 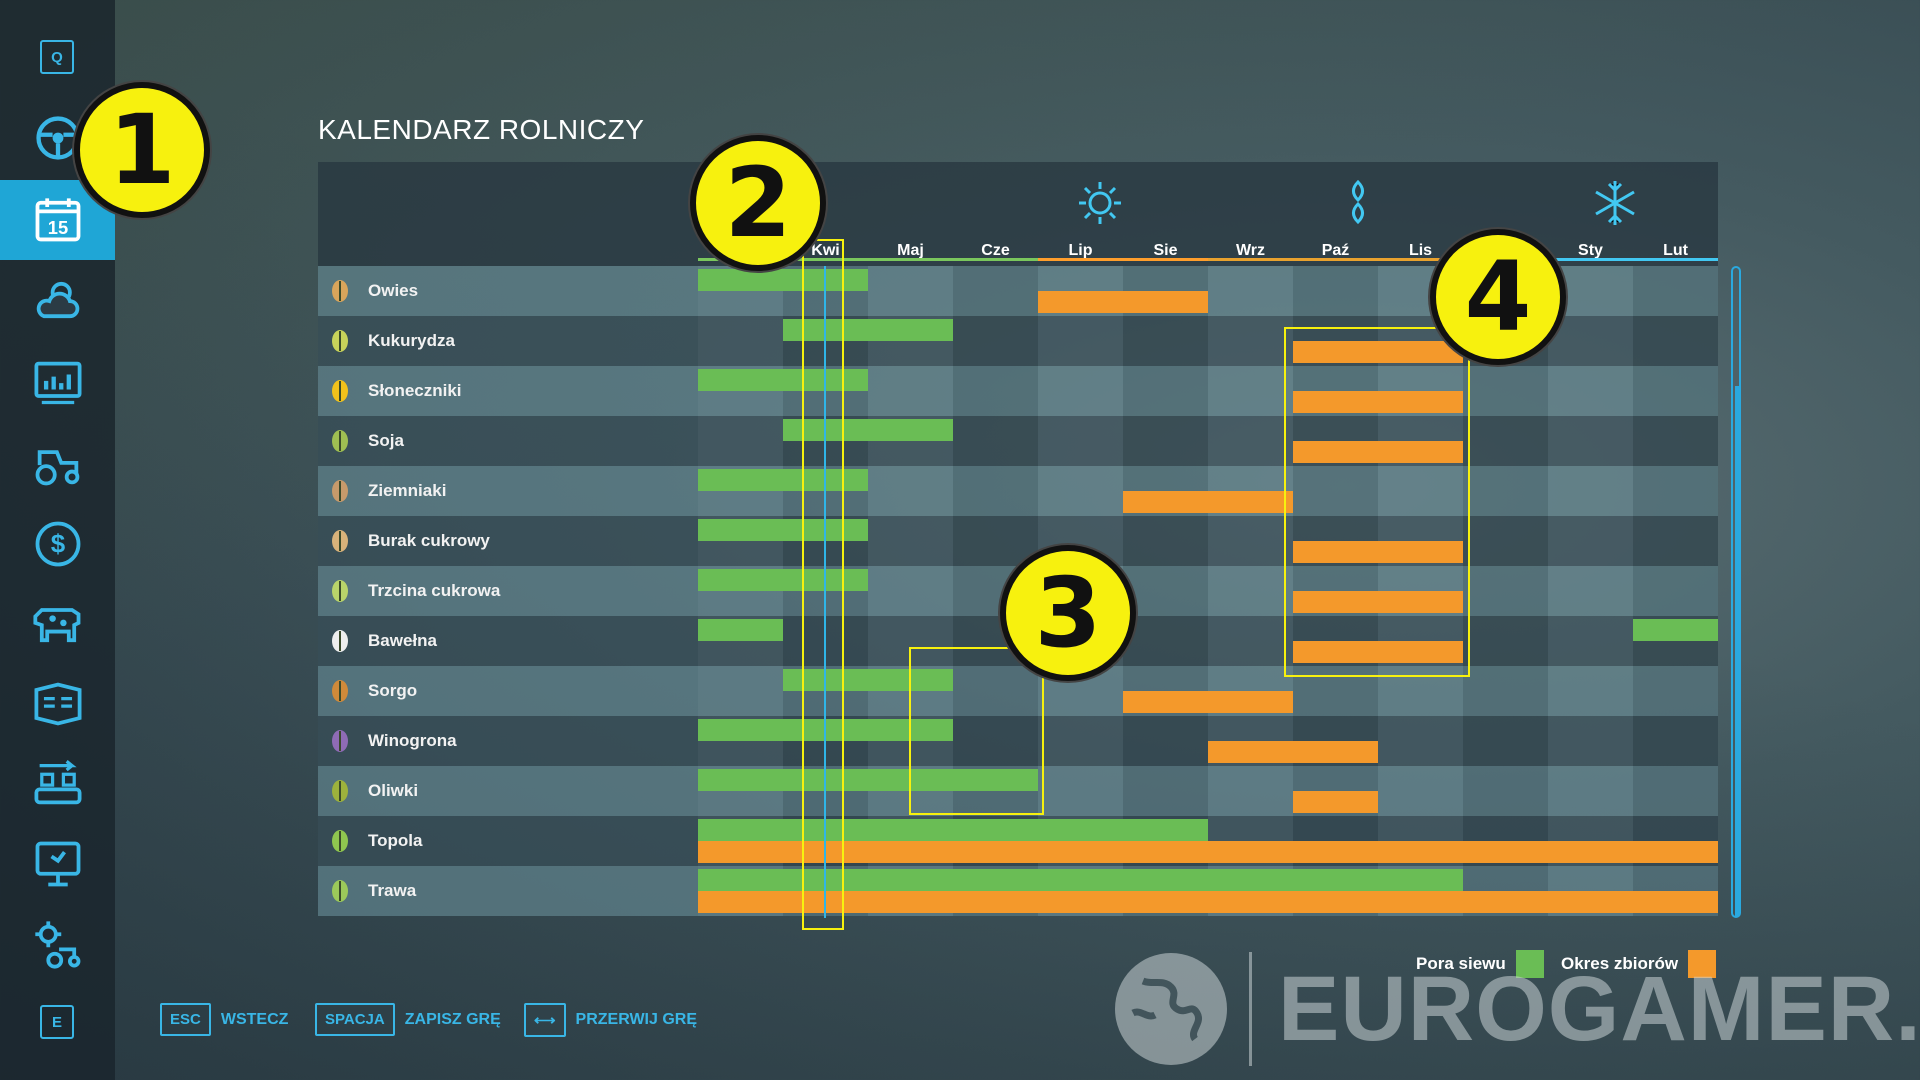 I want to click on scrollbar-thumb, so click(x=1737, y=651).